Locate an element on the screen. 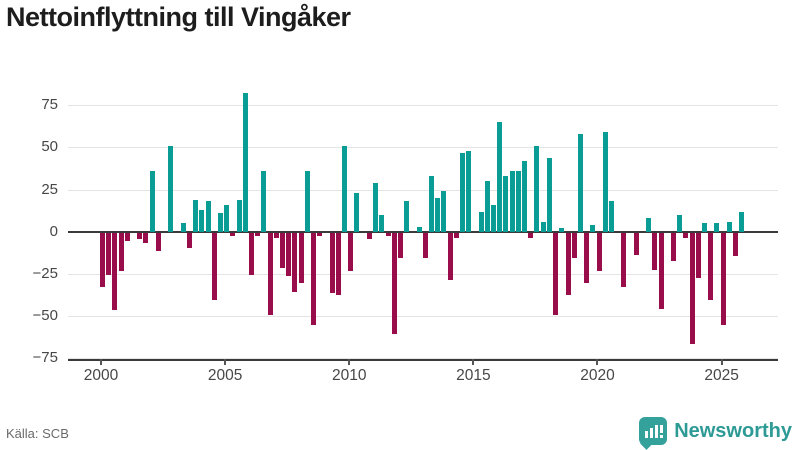 The width and height of the screenshot is (800, 450). y-axis-label: −50 is located at coordinates (45, 315).